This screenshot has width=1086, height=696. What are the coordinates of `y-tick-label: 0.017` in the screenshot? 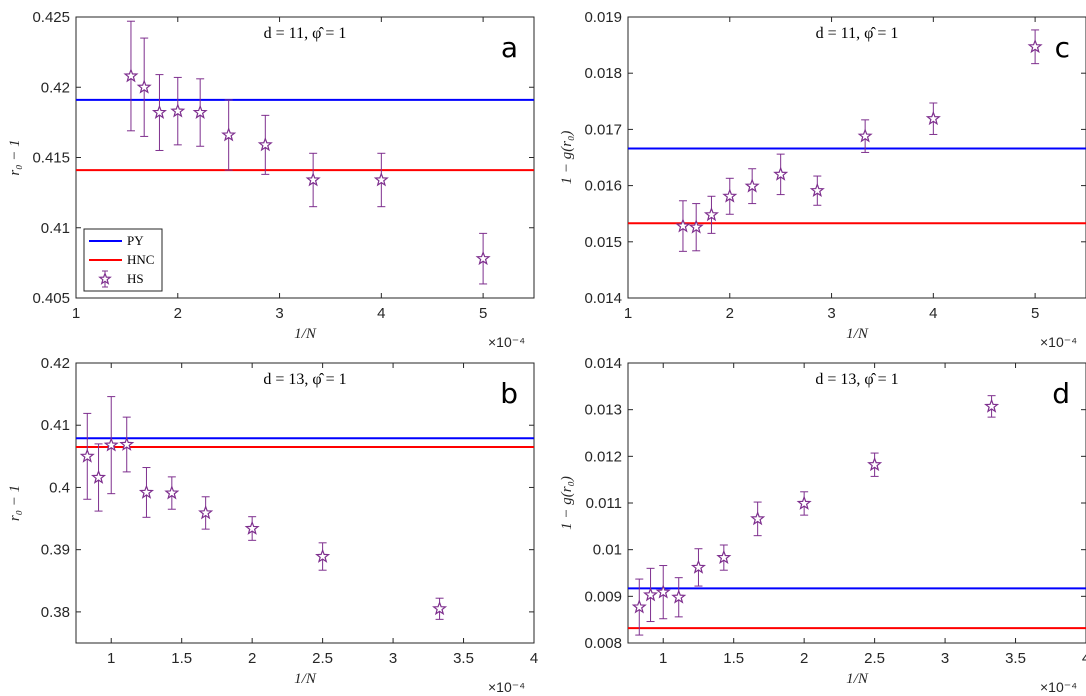 It's located at (603, 129).